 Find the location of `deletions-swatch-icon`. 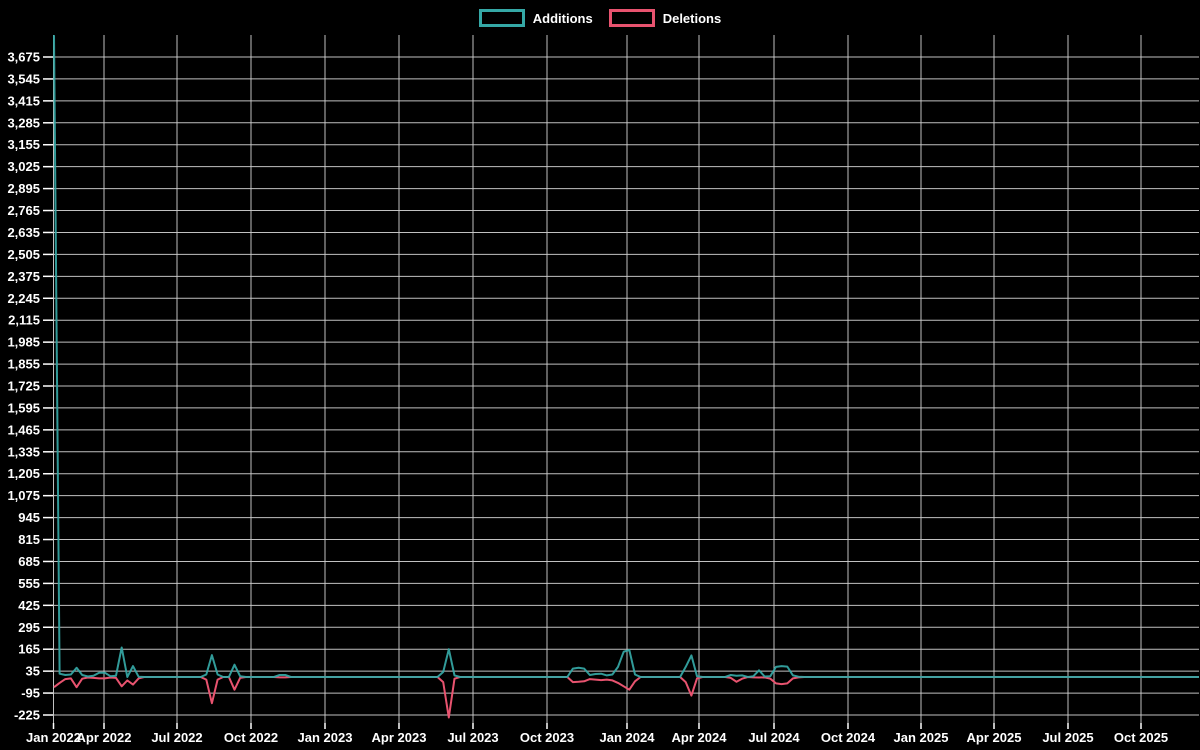

deletions-swatch-icon is located at coordinates (631, 18).